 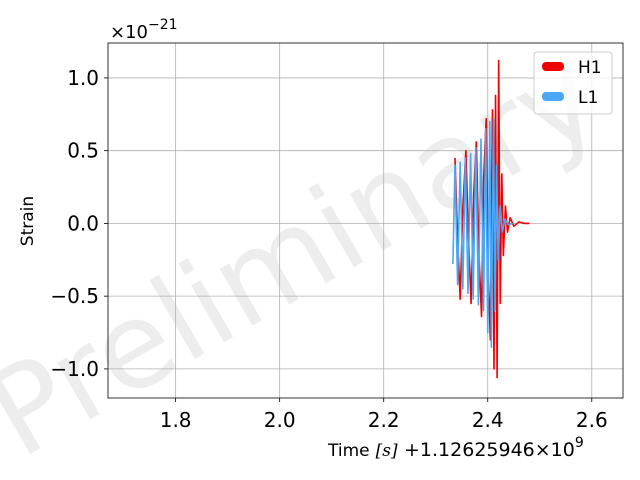 I want to click on x-axis-ticks: 1.8 2.0 2.2 2.4 2.6, so click(x=384, y=415).